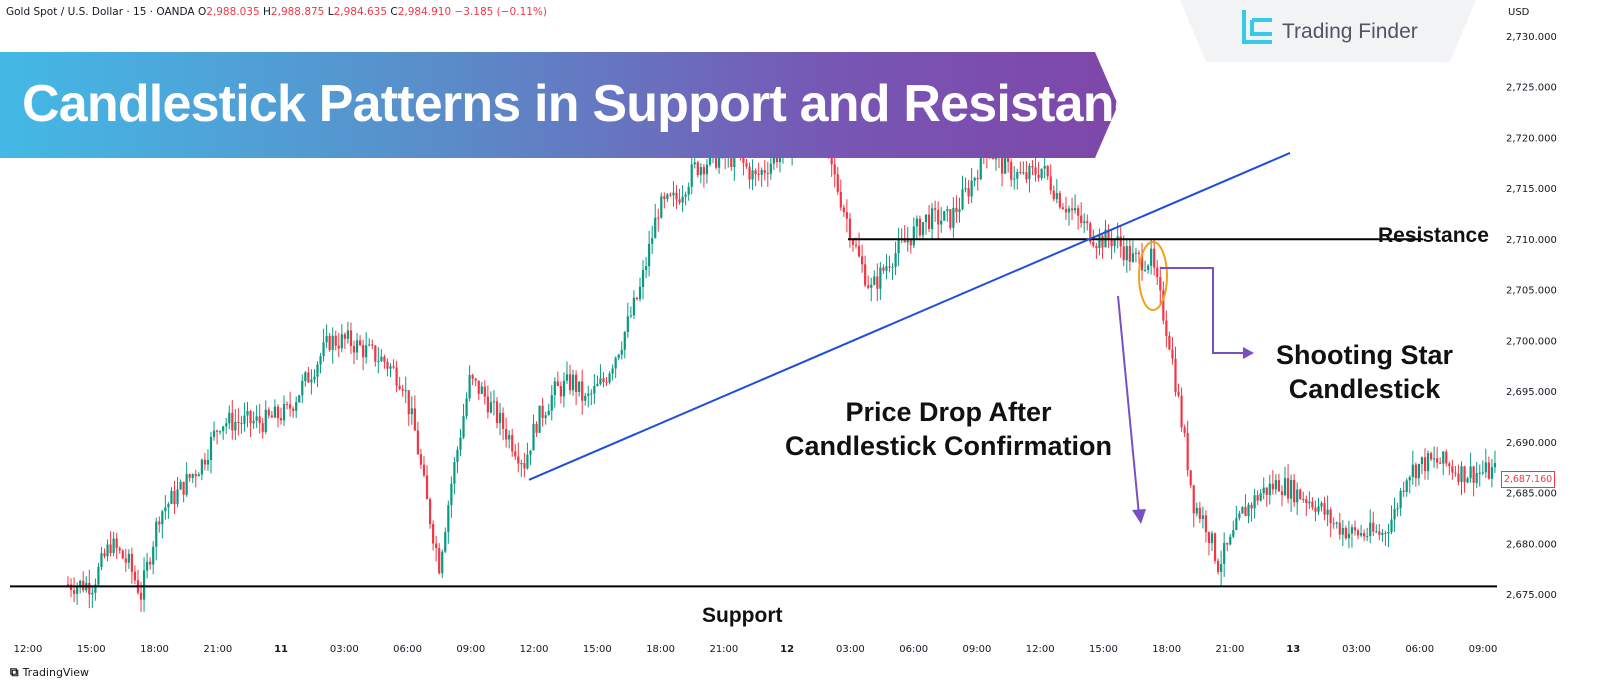  I want to click on ohlc-value-c: 2,984.910, so click(426, 12).